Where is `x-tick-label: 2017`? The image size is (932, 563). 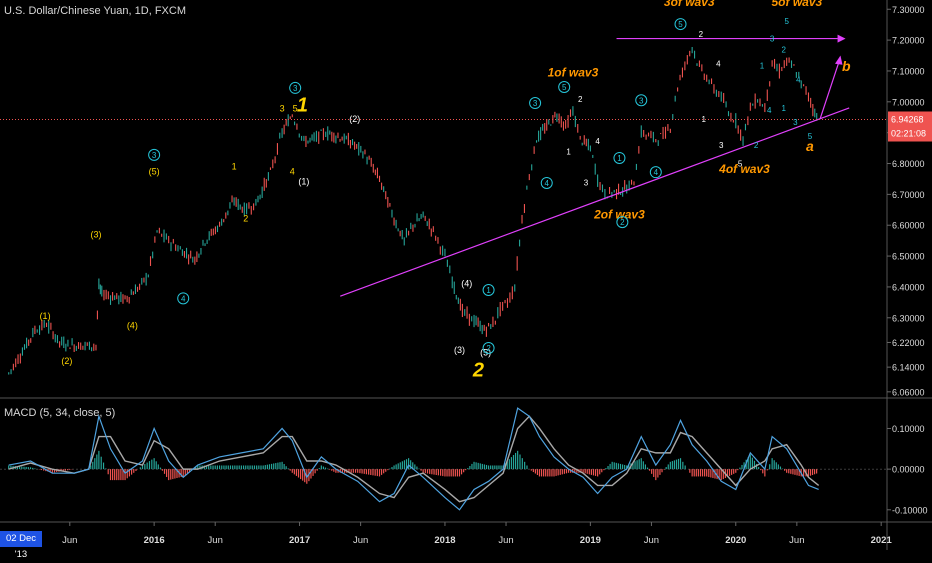
x-tick-label: 2017 is located at coordinates (299, 540).